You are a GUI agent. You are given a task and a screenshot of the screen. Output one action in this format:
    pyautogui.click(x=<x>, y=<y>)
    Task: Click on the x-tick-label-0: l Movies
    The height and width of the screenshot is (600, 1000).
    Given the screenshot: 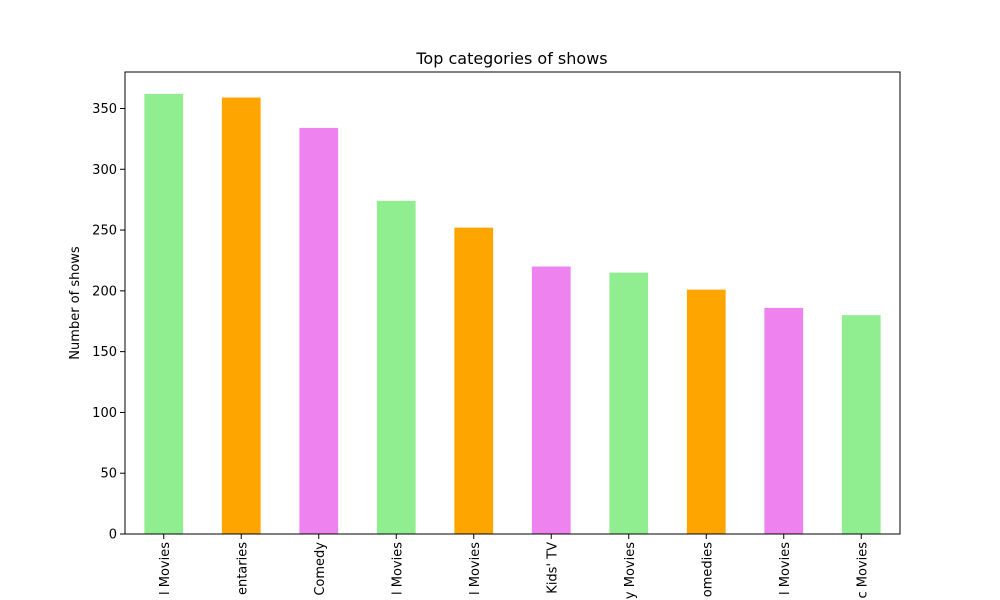 What is the action you would take?
    pyautogui.click(x=165, y=568)
    